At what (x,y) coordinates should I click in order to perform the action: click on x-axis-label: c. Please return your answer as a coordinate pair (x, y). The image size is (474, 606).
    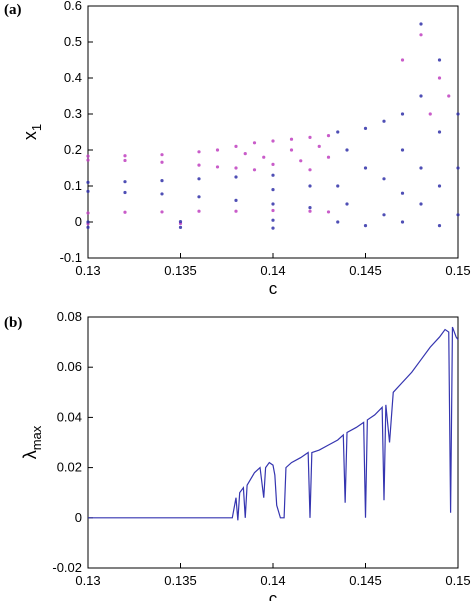
    Looking at the image, I should click on (273, 288).